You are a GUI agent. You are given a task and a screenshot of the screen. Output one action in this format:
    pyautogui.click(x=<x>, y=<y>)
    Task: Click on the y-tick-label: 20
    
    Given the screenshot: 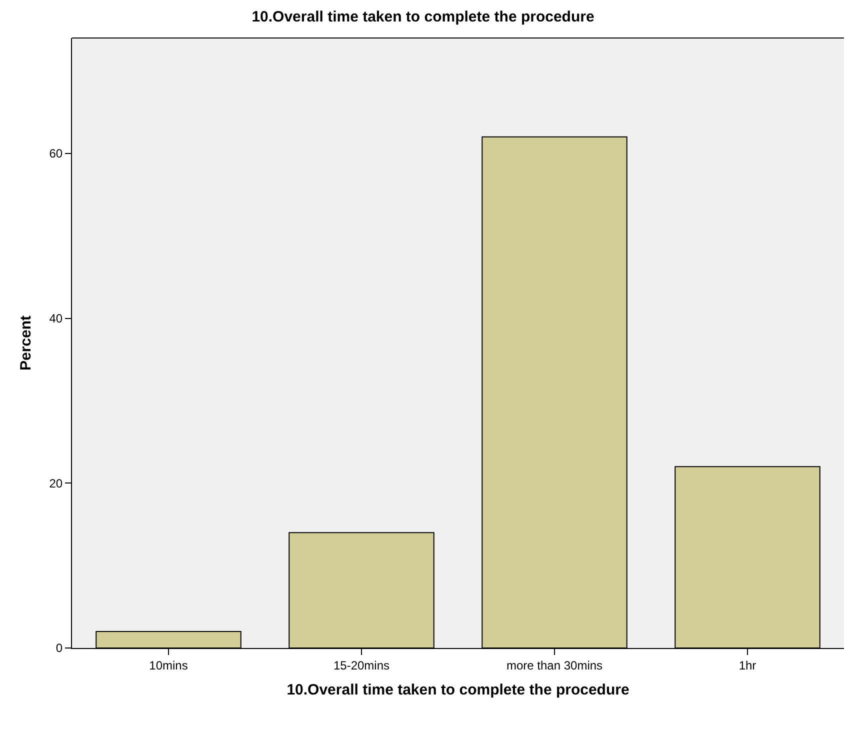 What is the action you would take?
    pyautogui.click(x=56, y=483)
    